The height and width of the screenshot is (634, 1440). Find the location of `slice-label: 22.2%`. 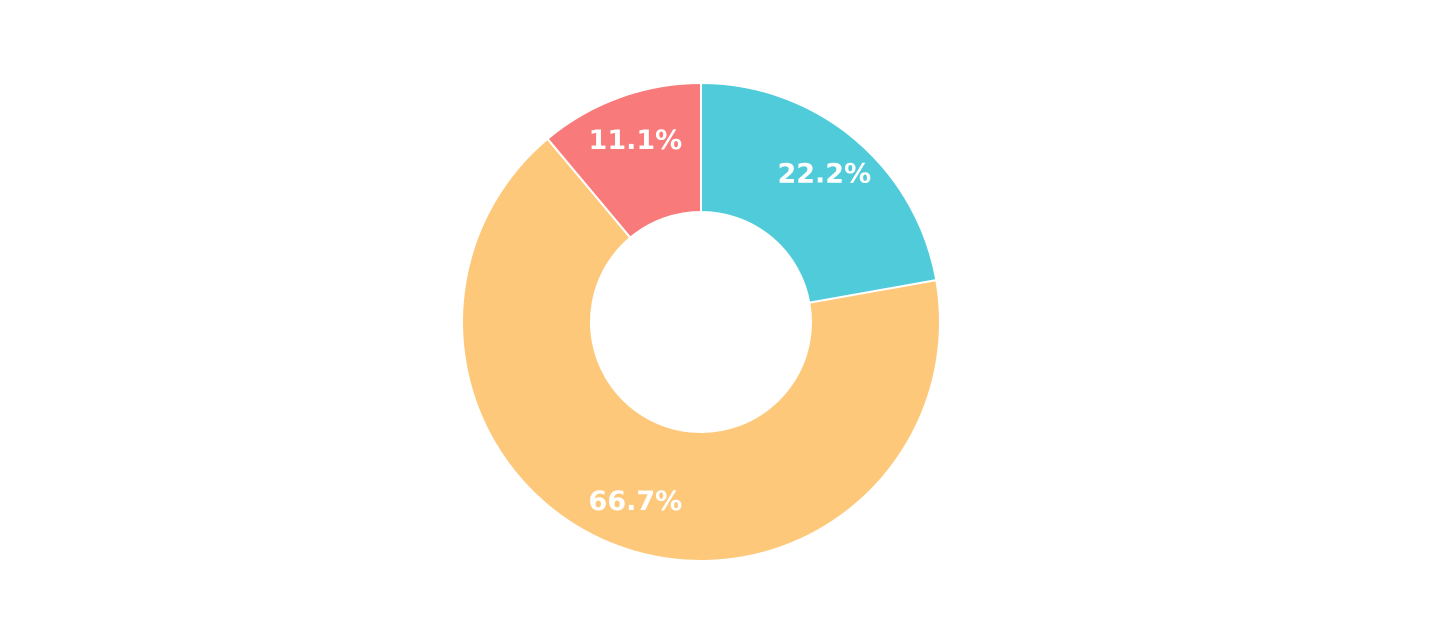

slice-label: 22.2% is located at coordinates (824, 173).